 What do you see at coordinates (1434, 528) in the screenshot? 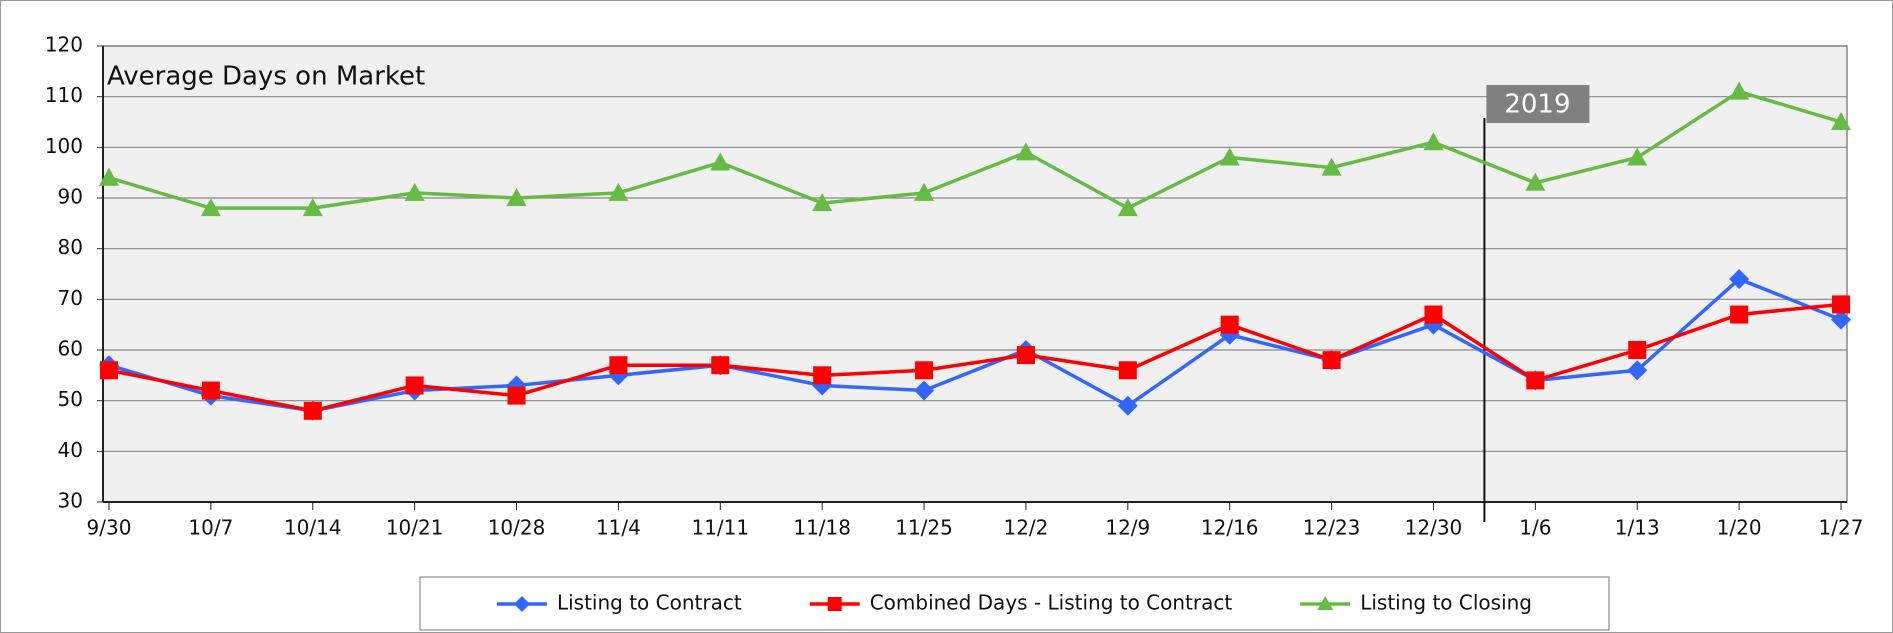
I see `x-tick-label: 12/30` at bounding box center [1434, 528].